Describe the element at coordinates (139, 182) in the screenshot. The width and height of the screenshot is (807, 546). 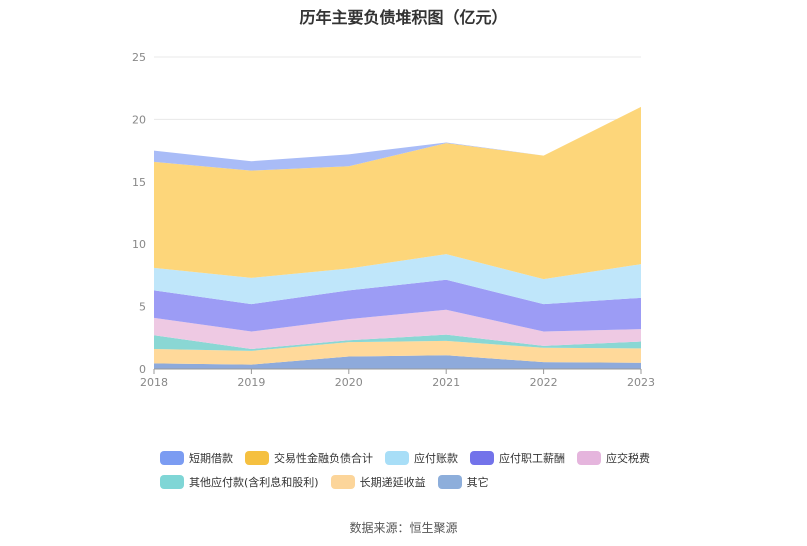
I see `y-tick-label: 15` at that location.